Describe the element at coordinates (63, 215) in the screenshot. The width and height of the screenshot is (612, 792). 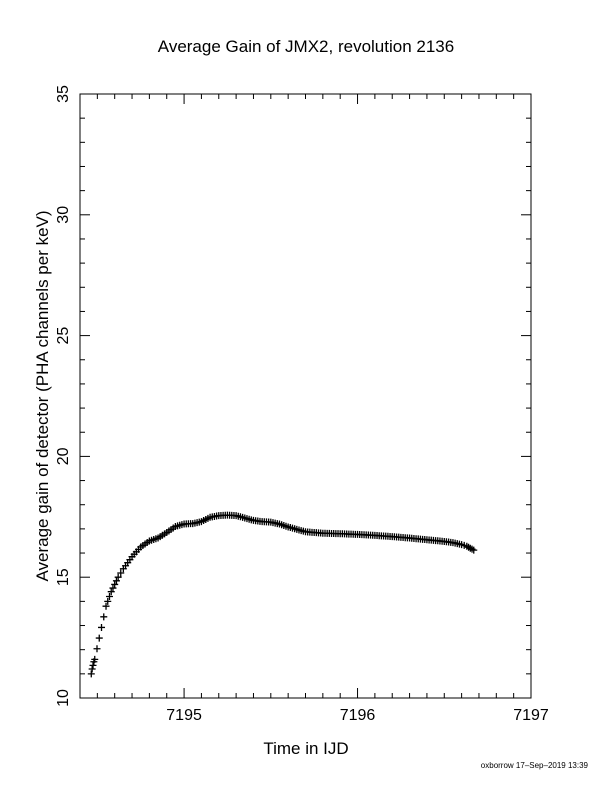
I see `y-tick-label: 30` at that location.